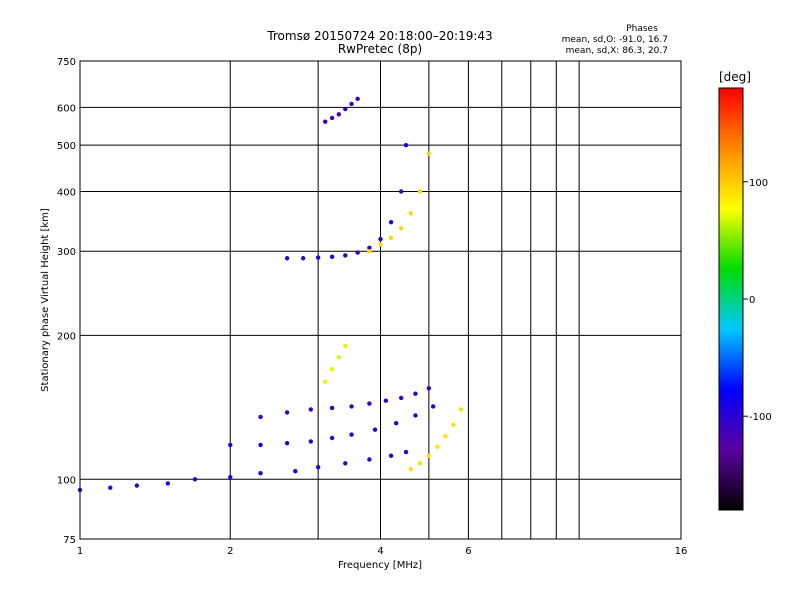 This screenshot has width=800, height=600. I want to click on colorbar-tick-label: 100, so click(758, 183).